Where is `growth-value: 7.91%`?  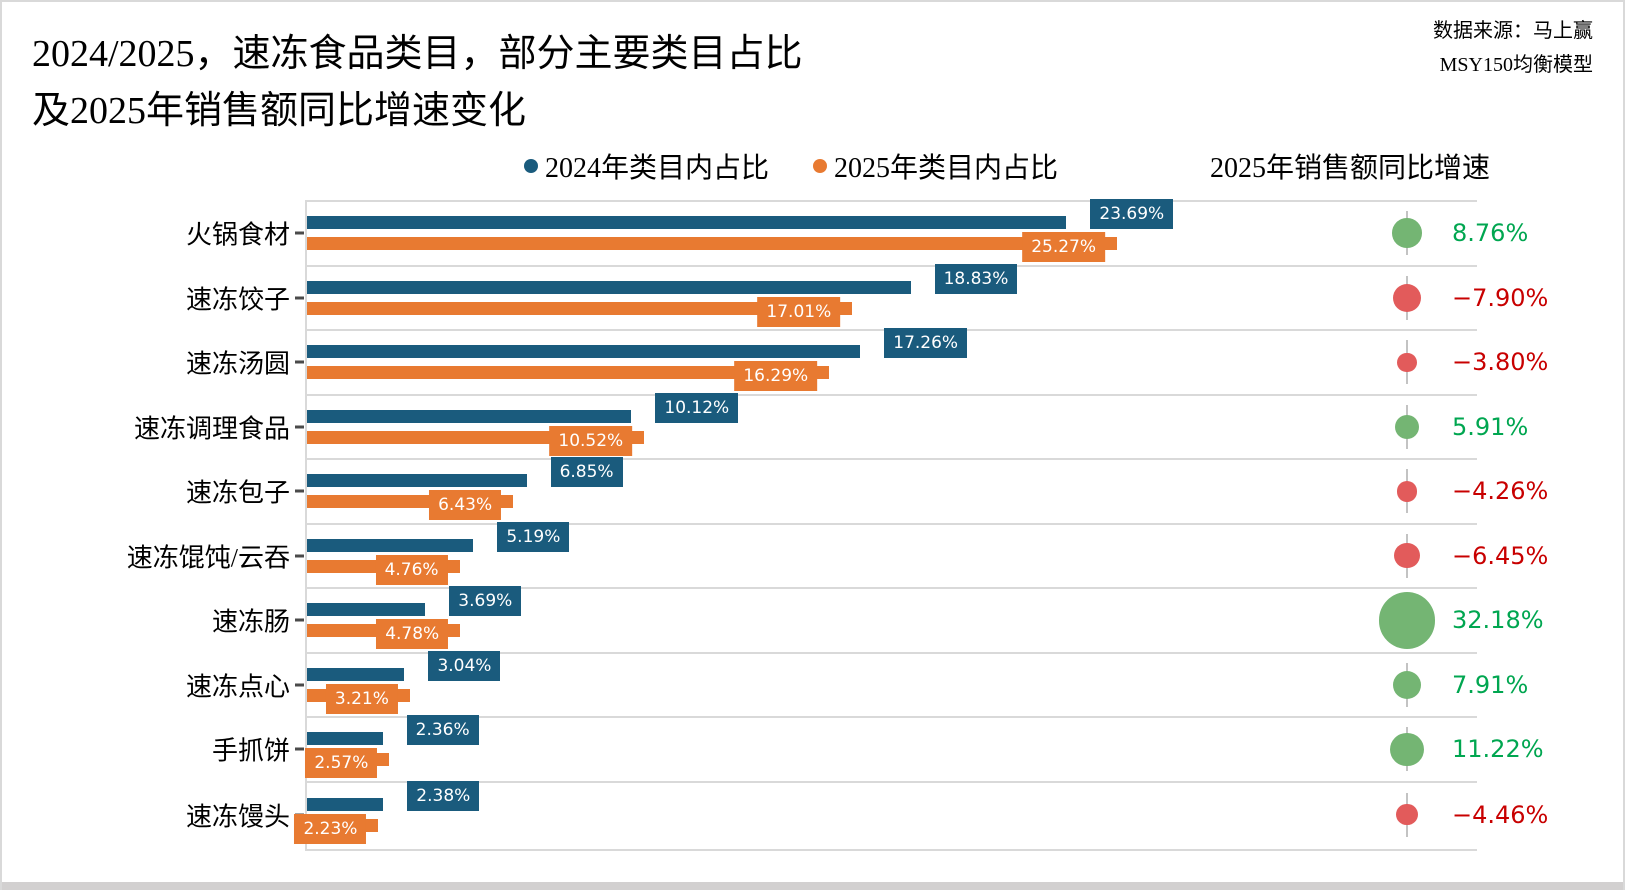 growth-value: 7.91% is located at coordinates (1490, 684).